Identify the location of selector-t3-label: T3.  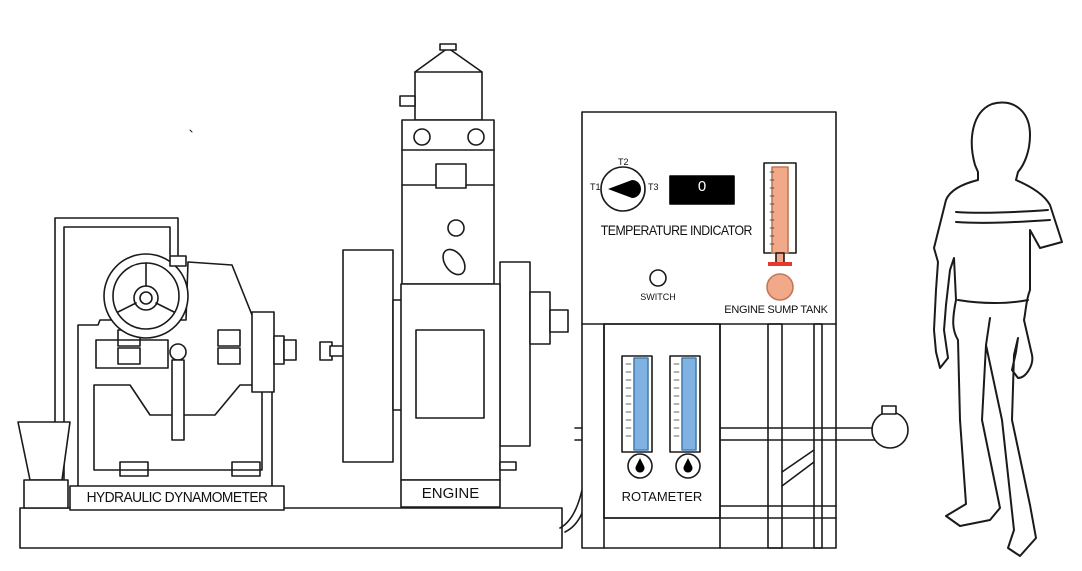
(653, 187).